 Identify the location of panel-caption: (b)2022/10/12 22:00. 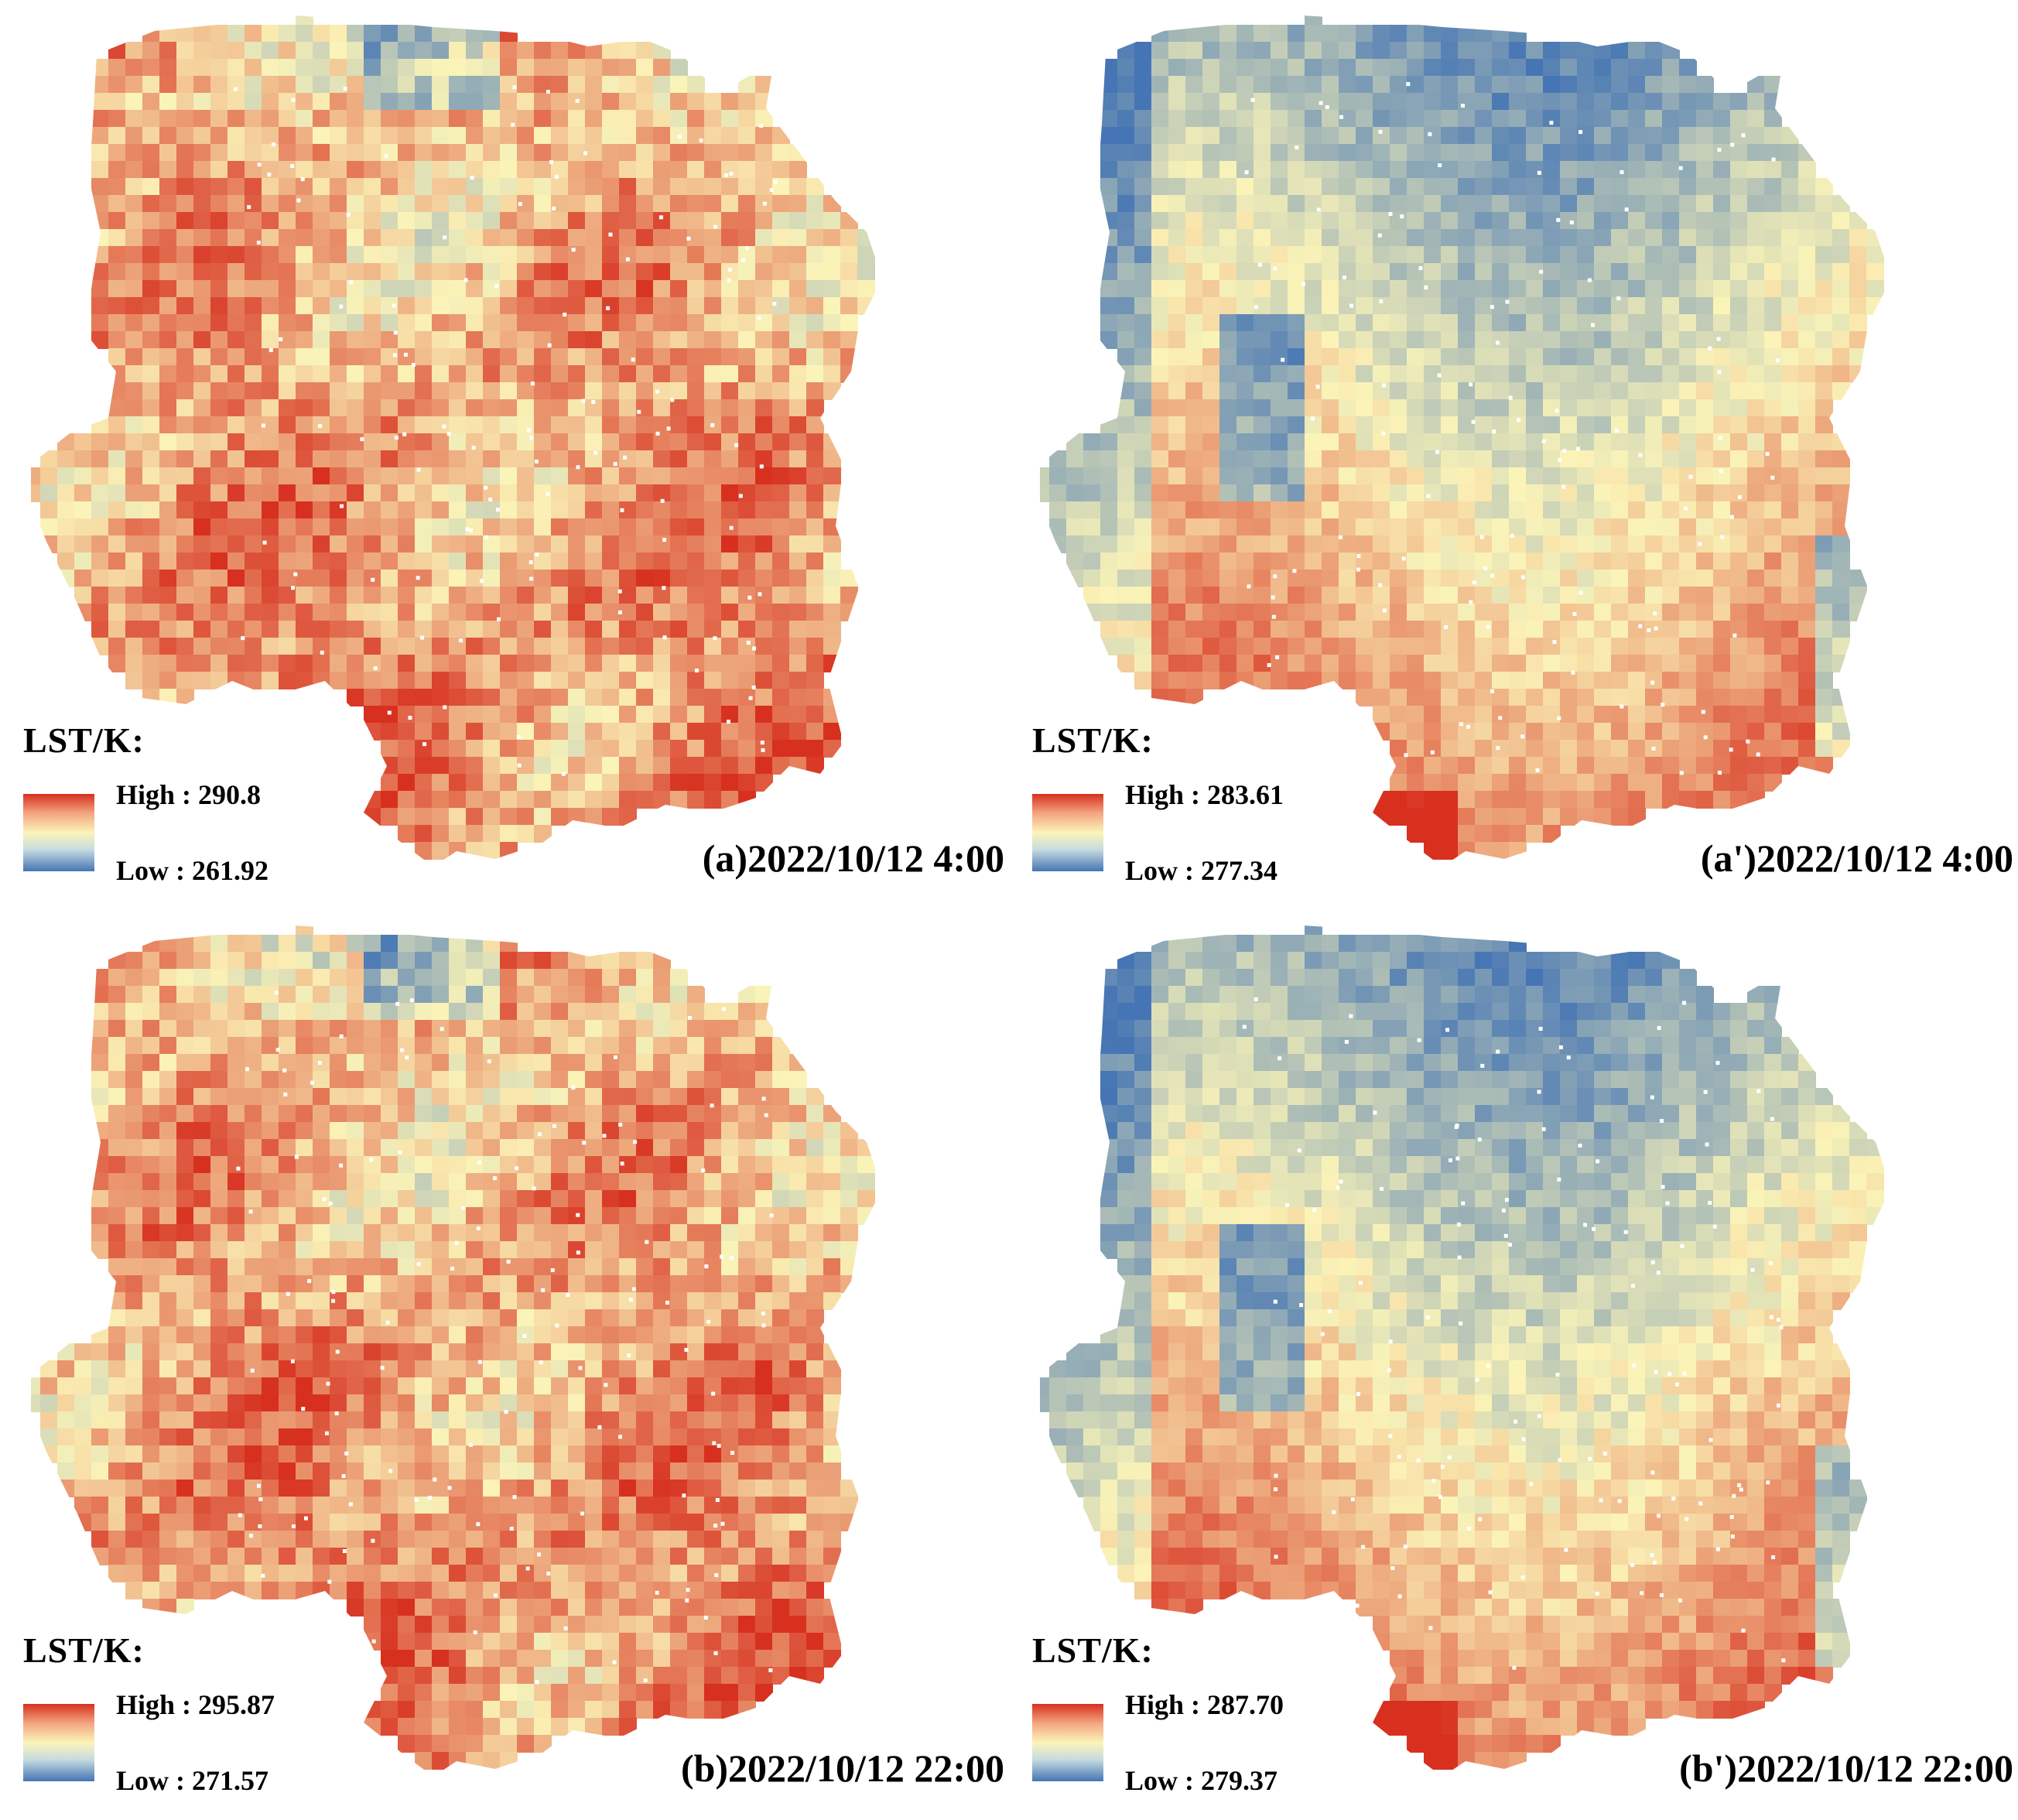
(842, 1768).